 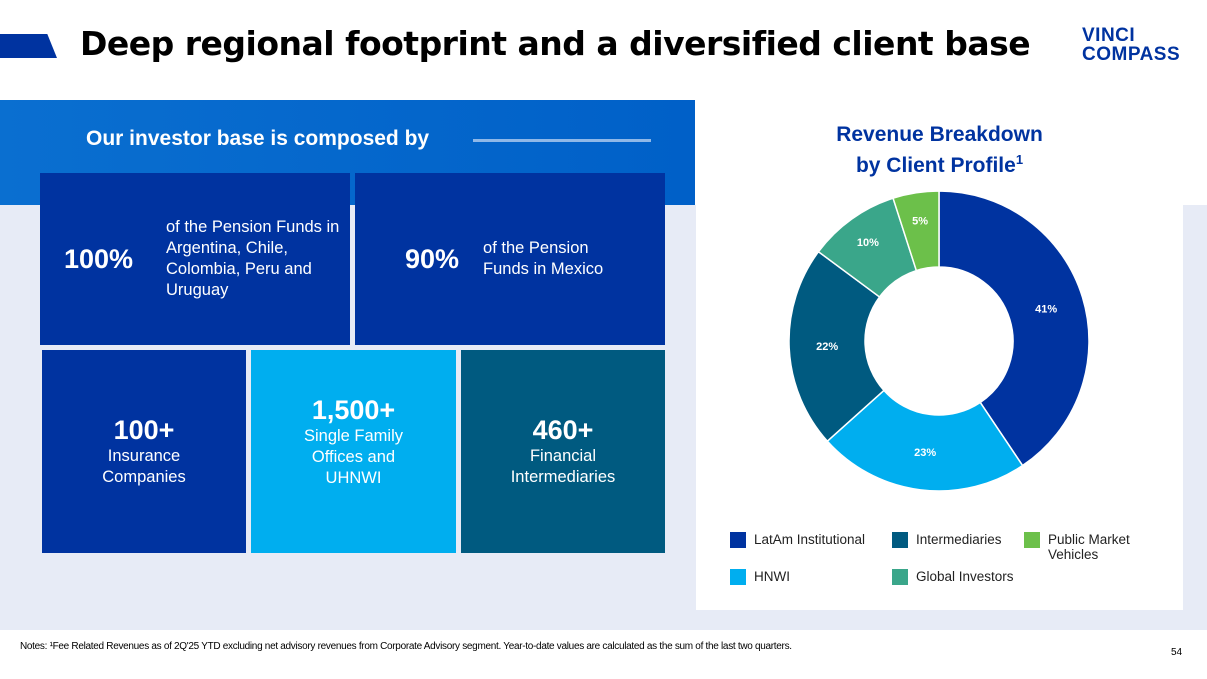 What do you see at coordinates (1177, 652) in the screenshot?
I see `page-number: 54` at bounding box center [1177, 652].